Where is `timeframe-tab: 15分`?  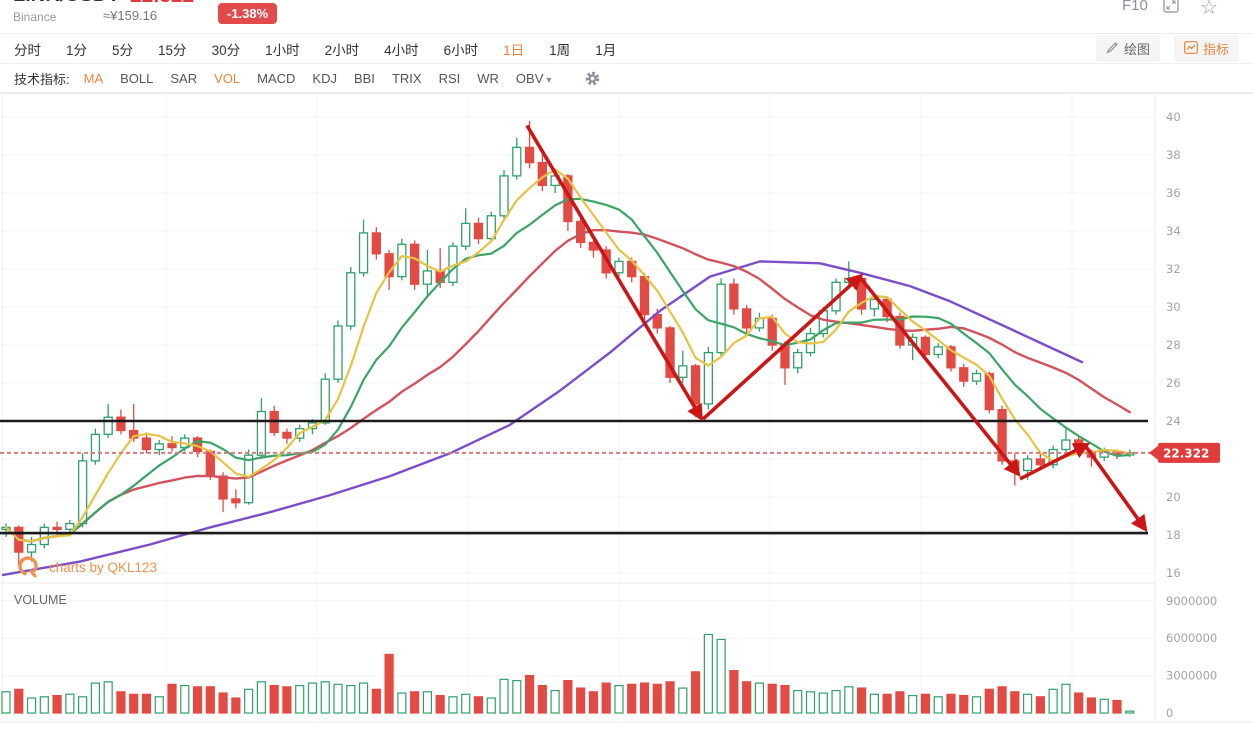
timeframe-tab: 15分 is located at coordinates (172, 50).